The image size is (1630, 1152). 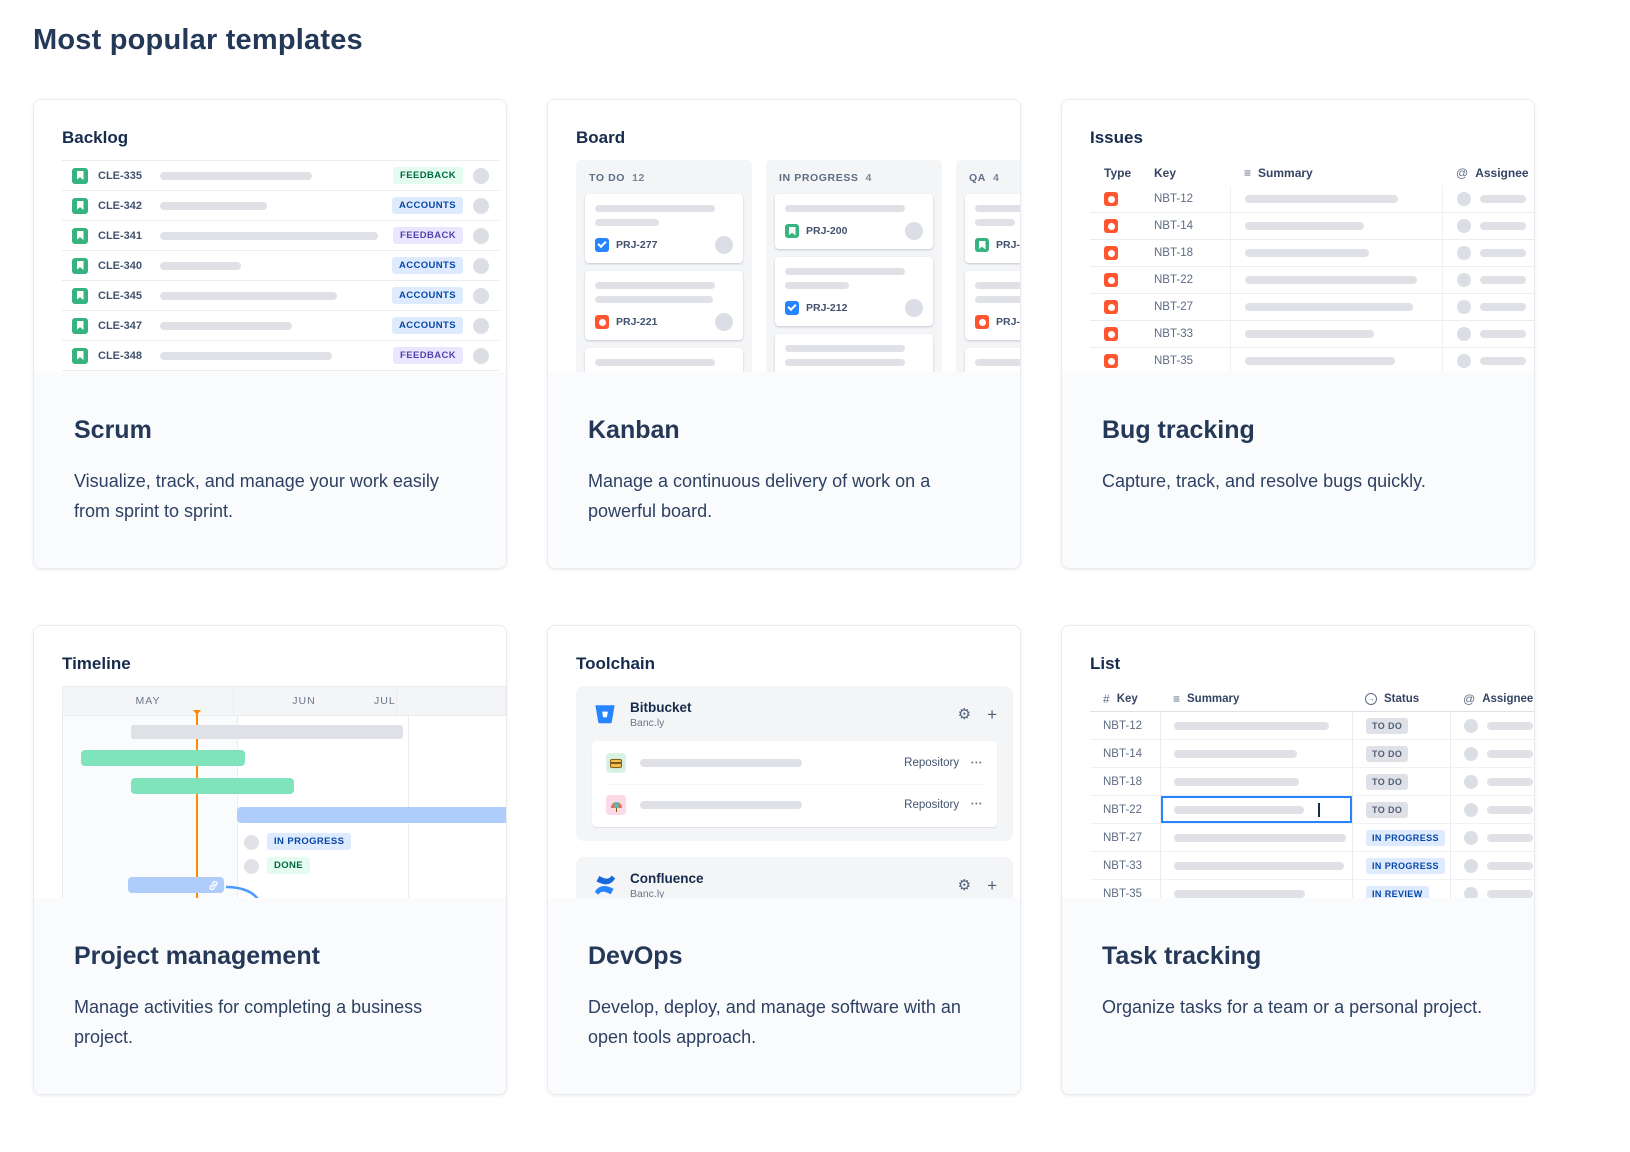 What do you see at coordinates (1312, 810) in the screenshot?
I see `task-row: NBT-22 TO DO` at bounding box center [1312, 810].